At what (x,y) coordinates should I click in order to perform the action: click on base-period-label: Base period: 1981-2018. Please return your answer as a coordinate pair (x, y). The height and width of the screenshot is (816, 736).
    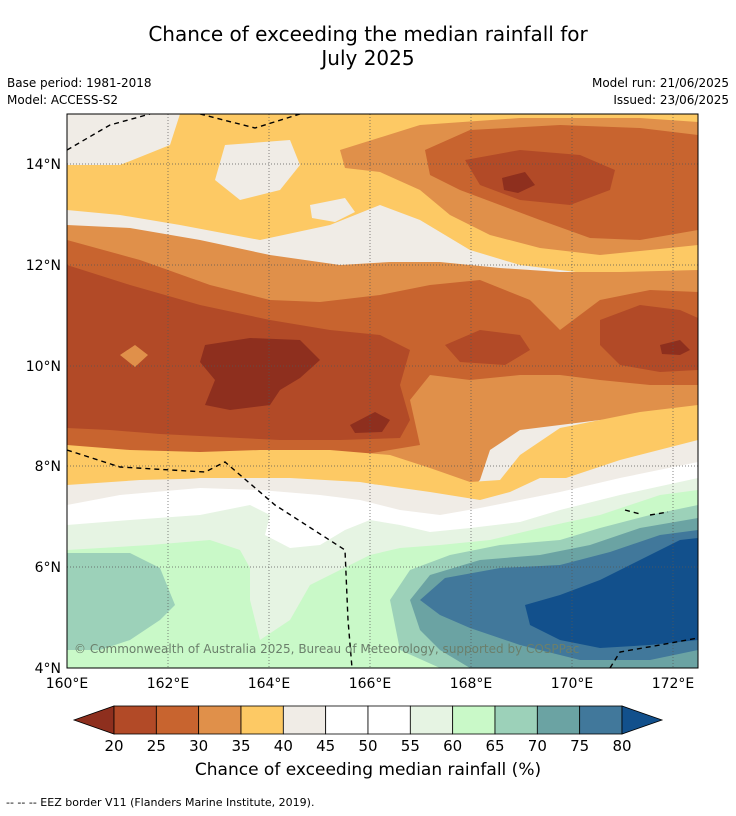
    Looking at the image, I should click on (79, 83).